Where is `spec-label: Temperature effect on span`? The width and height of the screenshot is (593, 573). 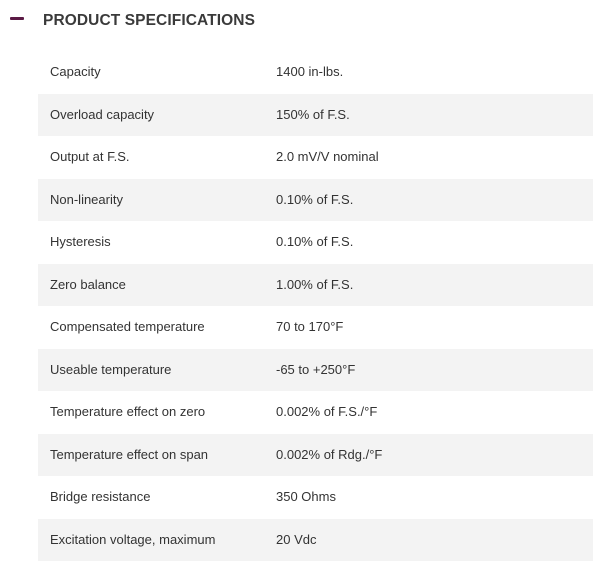 spec-label: Temperature effect on span is located at coordinates (129, 454).